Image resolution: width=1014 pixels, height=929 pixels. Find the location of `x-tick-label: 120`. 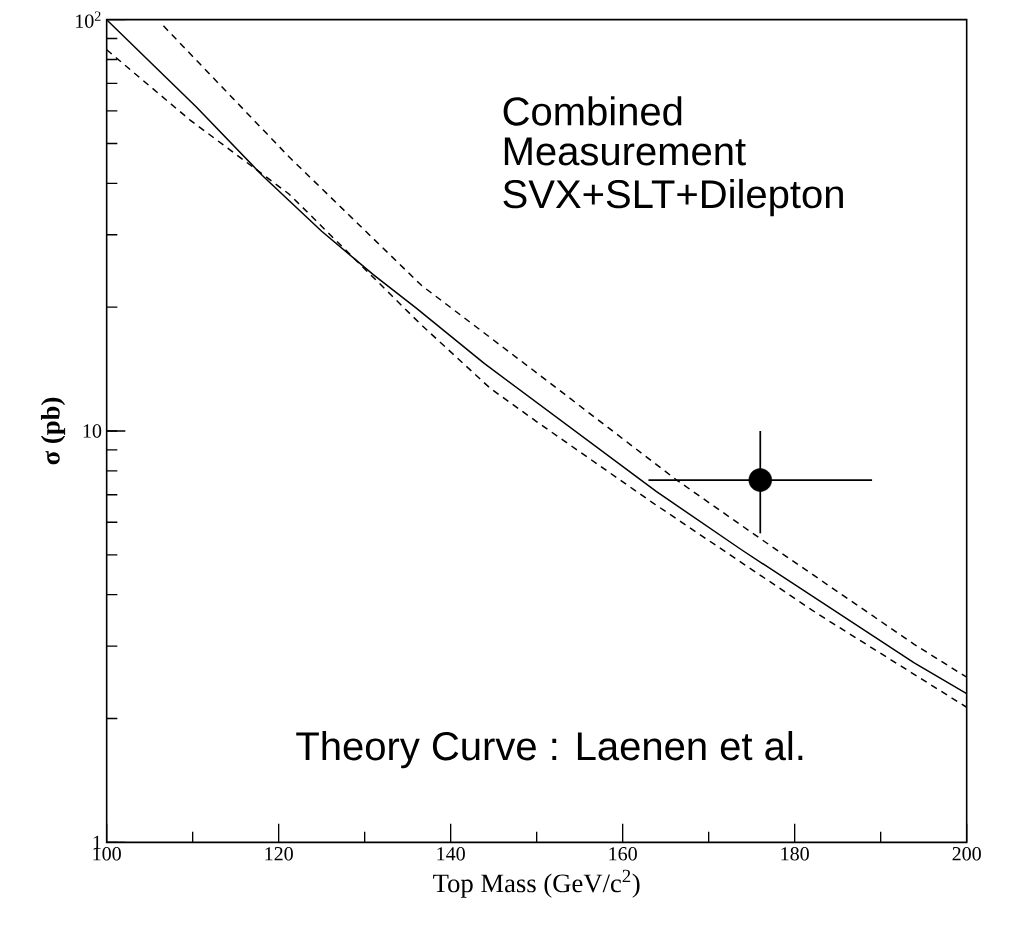

x-tick-label: 120 is located at coordinates (279, 854).